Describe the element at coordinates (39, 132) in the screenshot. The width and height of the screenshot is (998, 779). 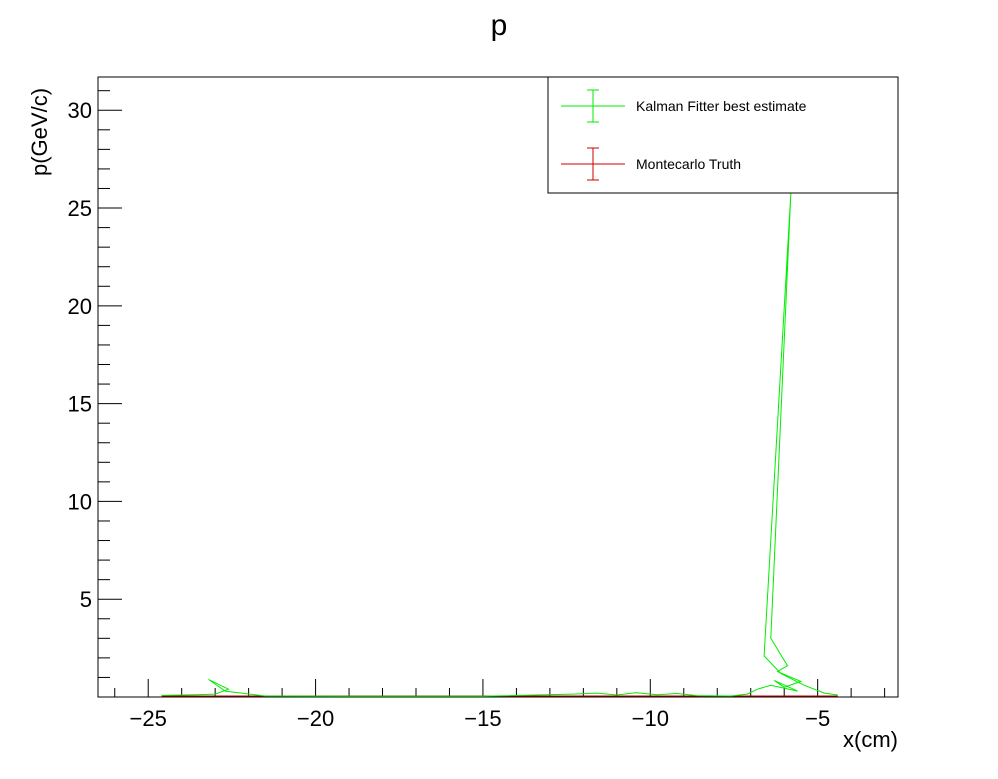
I see `y-axis-label: p(GeV/c)` at that location.